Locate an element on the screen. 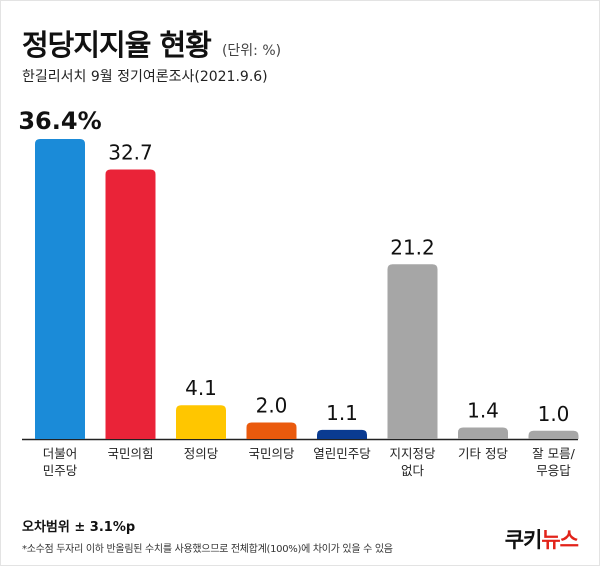 Image resolution: width=600 pixels, height=566 pixels. kukinews-logo: 쿠키뉴스 is located at coordinates (541, 539).